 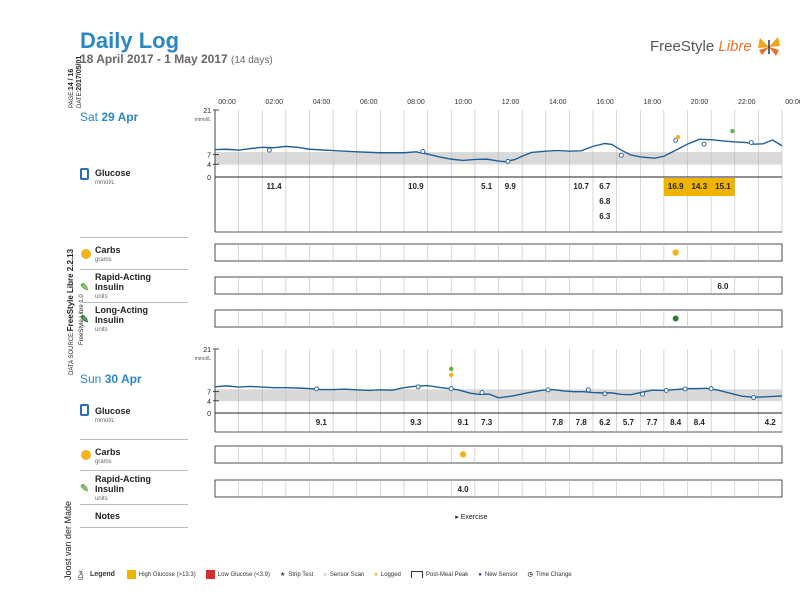 What do you see at coordinates (325, 574) in the screenshot?
I see `scan-circle-icon: ○` at bounding box center [325, 574].